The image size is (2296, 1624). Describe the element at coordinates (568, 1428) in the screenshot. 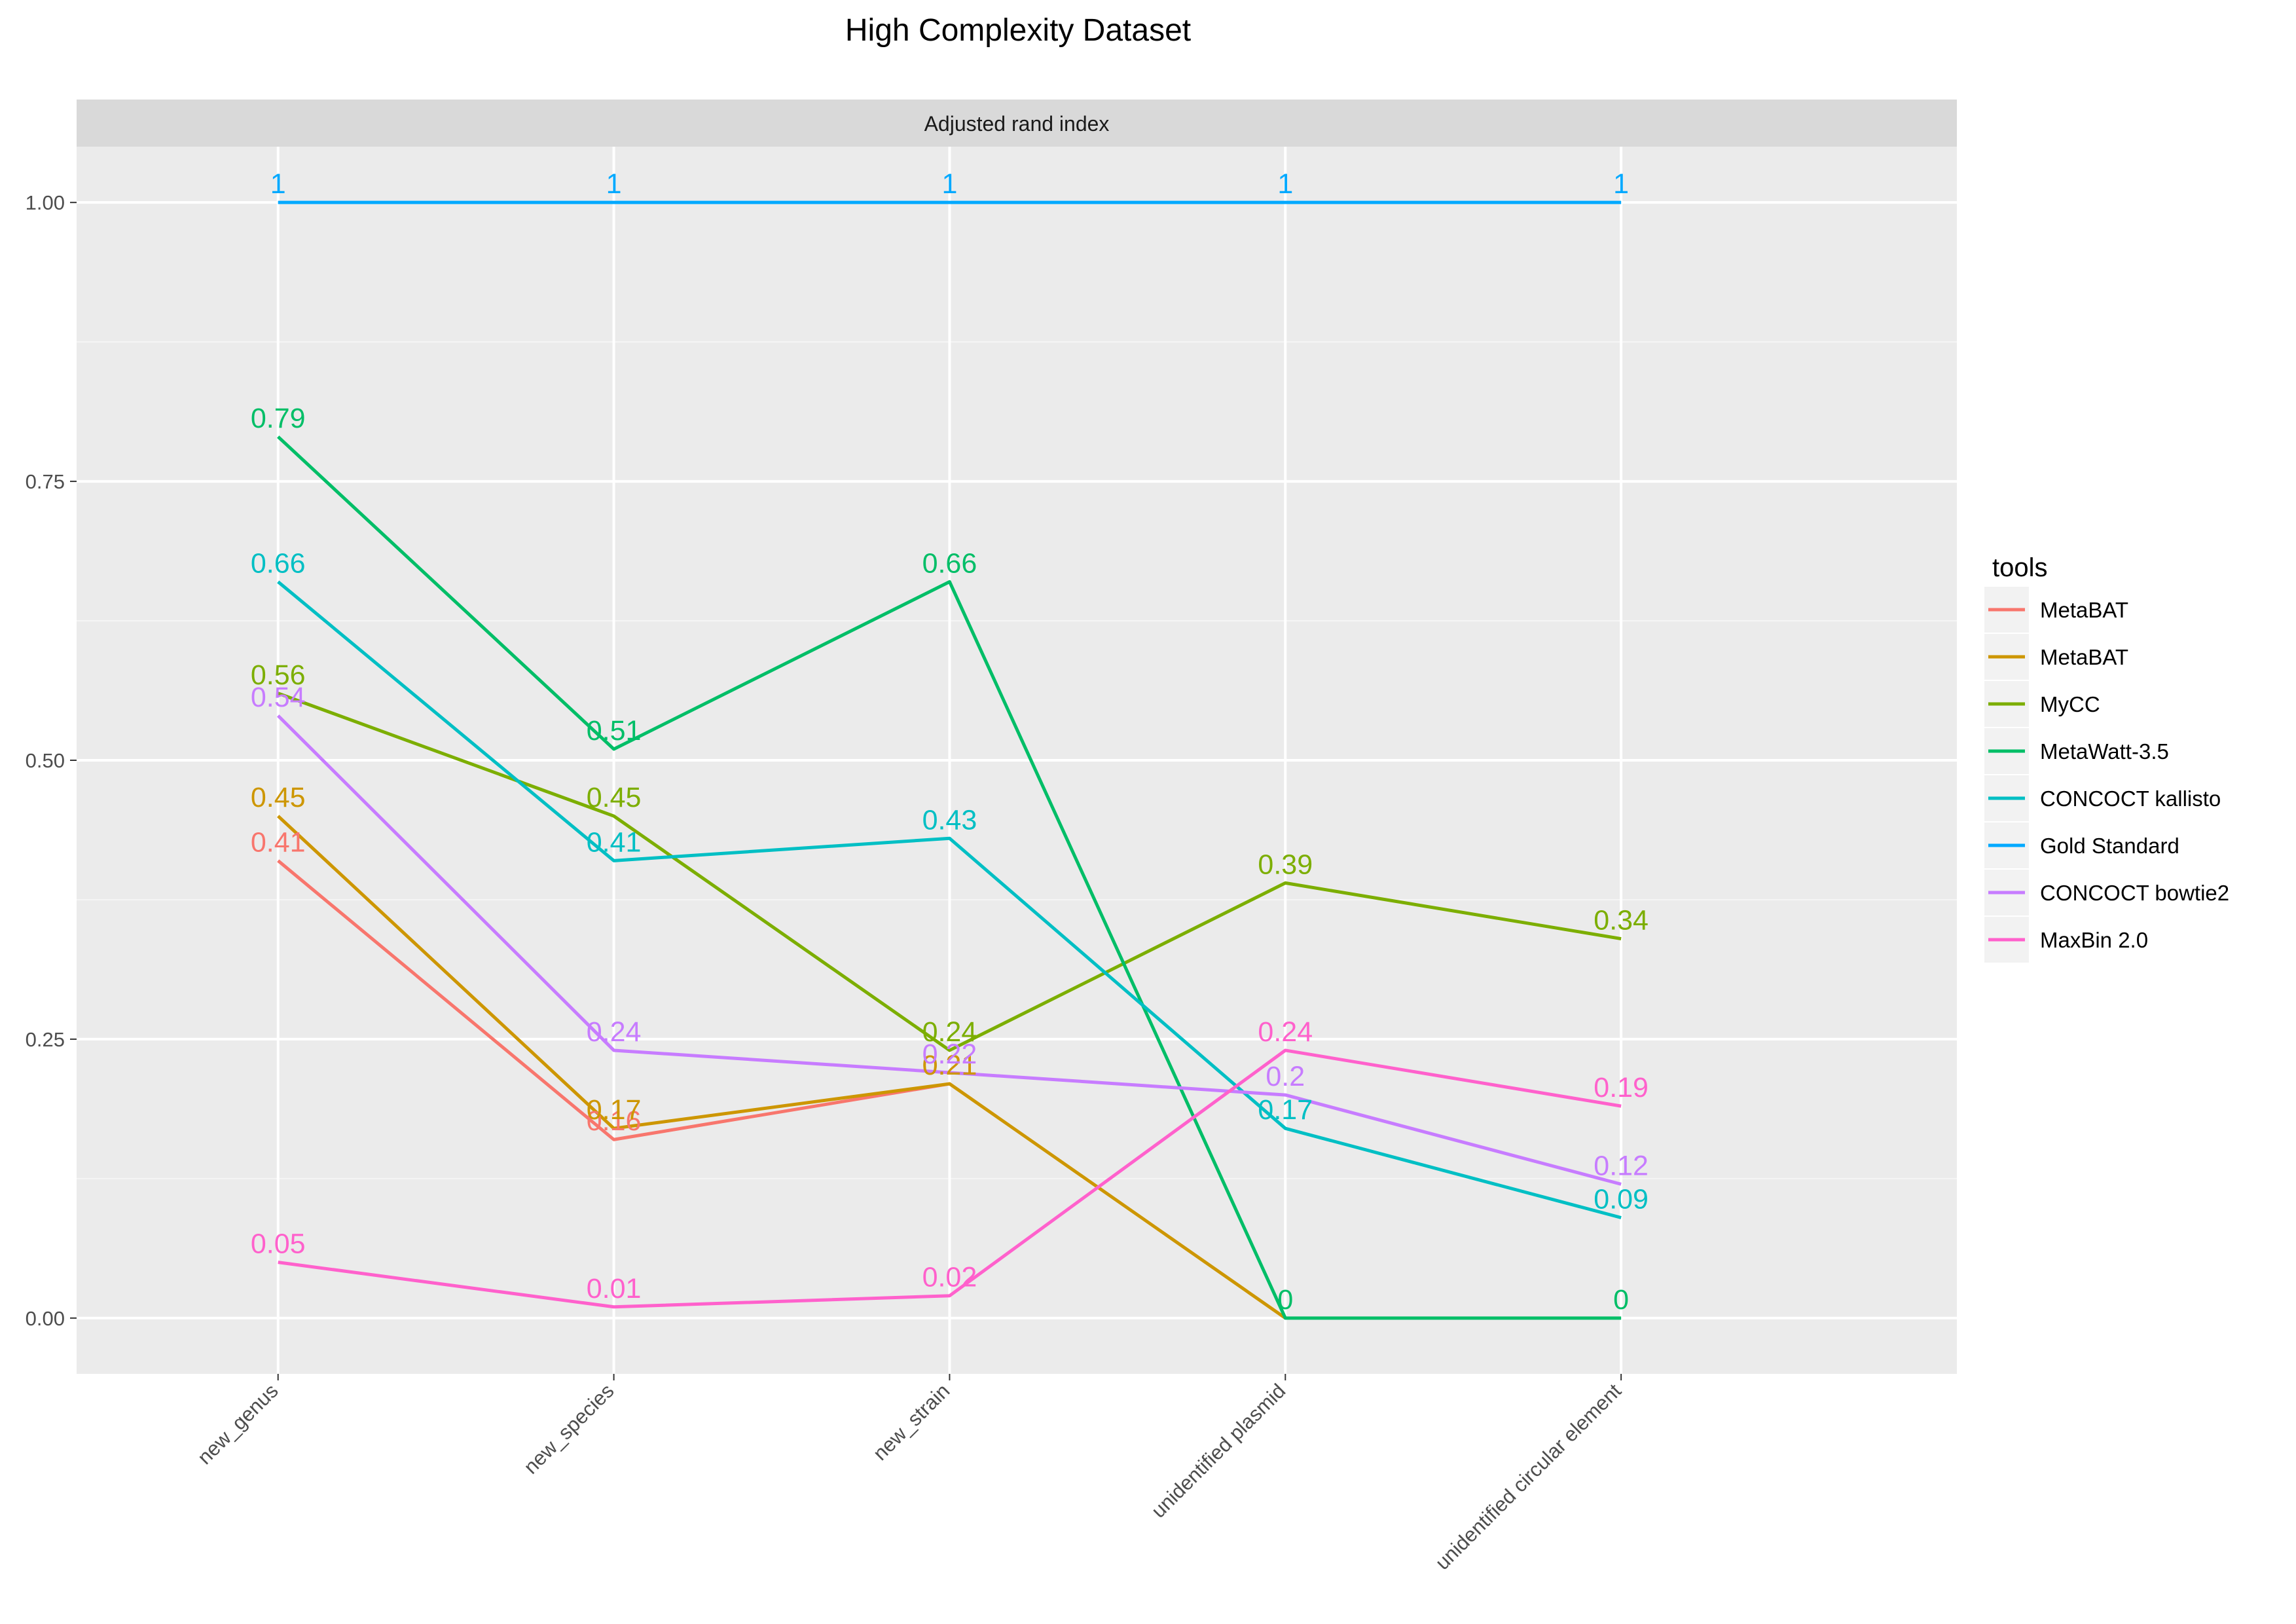

I see `x-tick-label: new_species` at that location.